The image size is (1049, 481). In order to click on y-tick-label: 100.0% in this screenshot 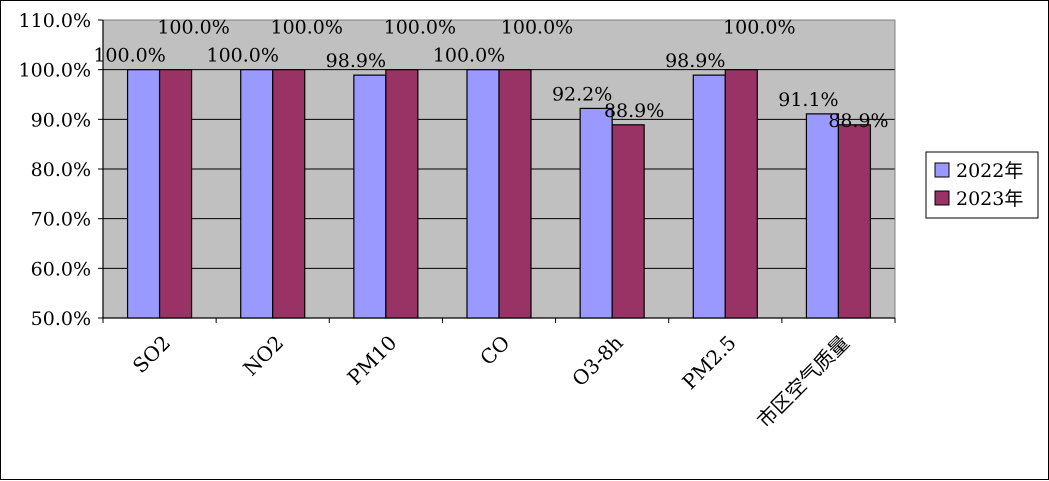, I will do `click(55, 71)`.